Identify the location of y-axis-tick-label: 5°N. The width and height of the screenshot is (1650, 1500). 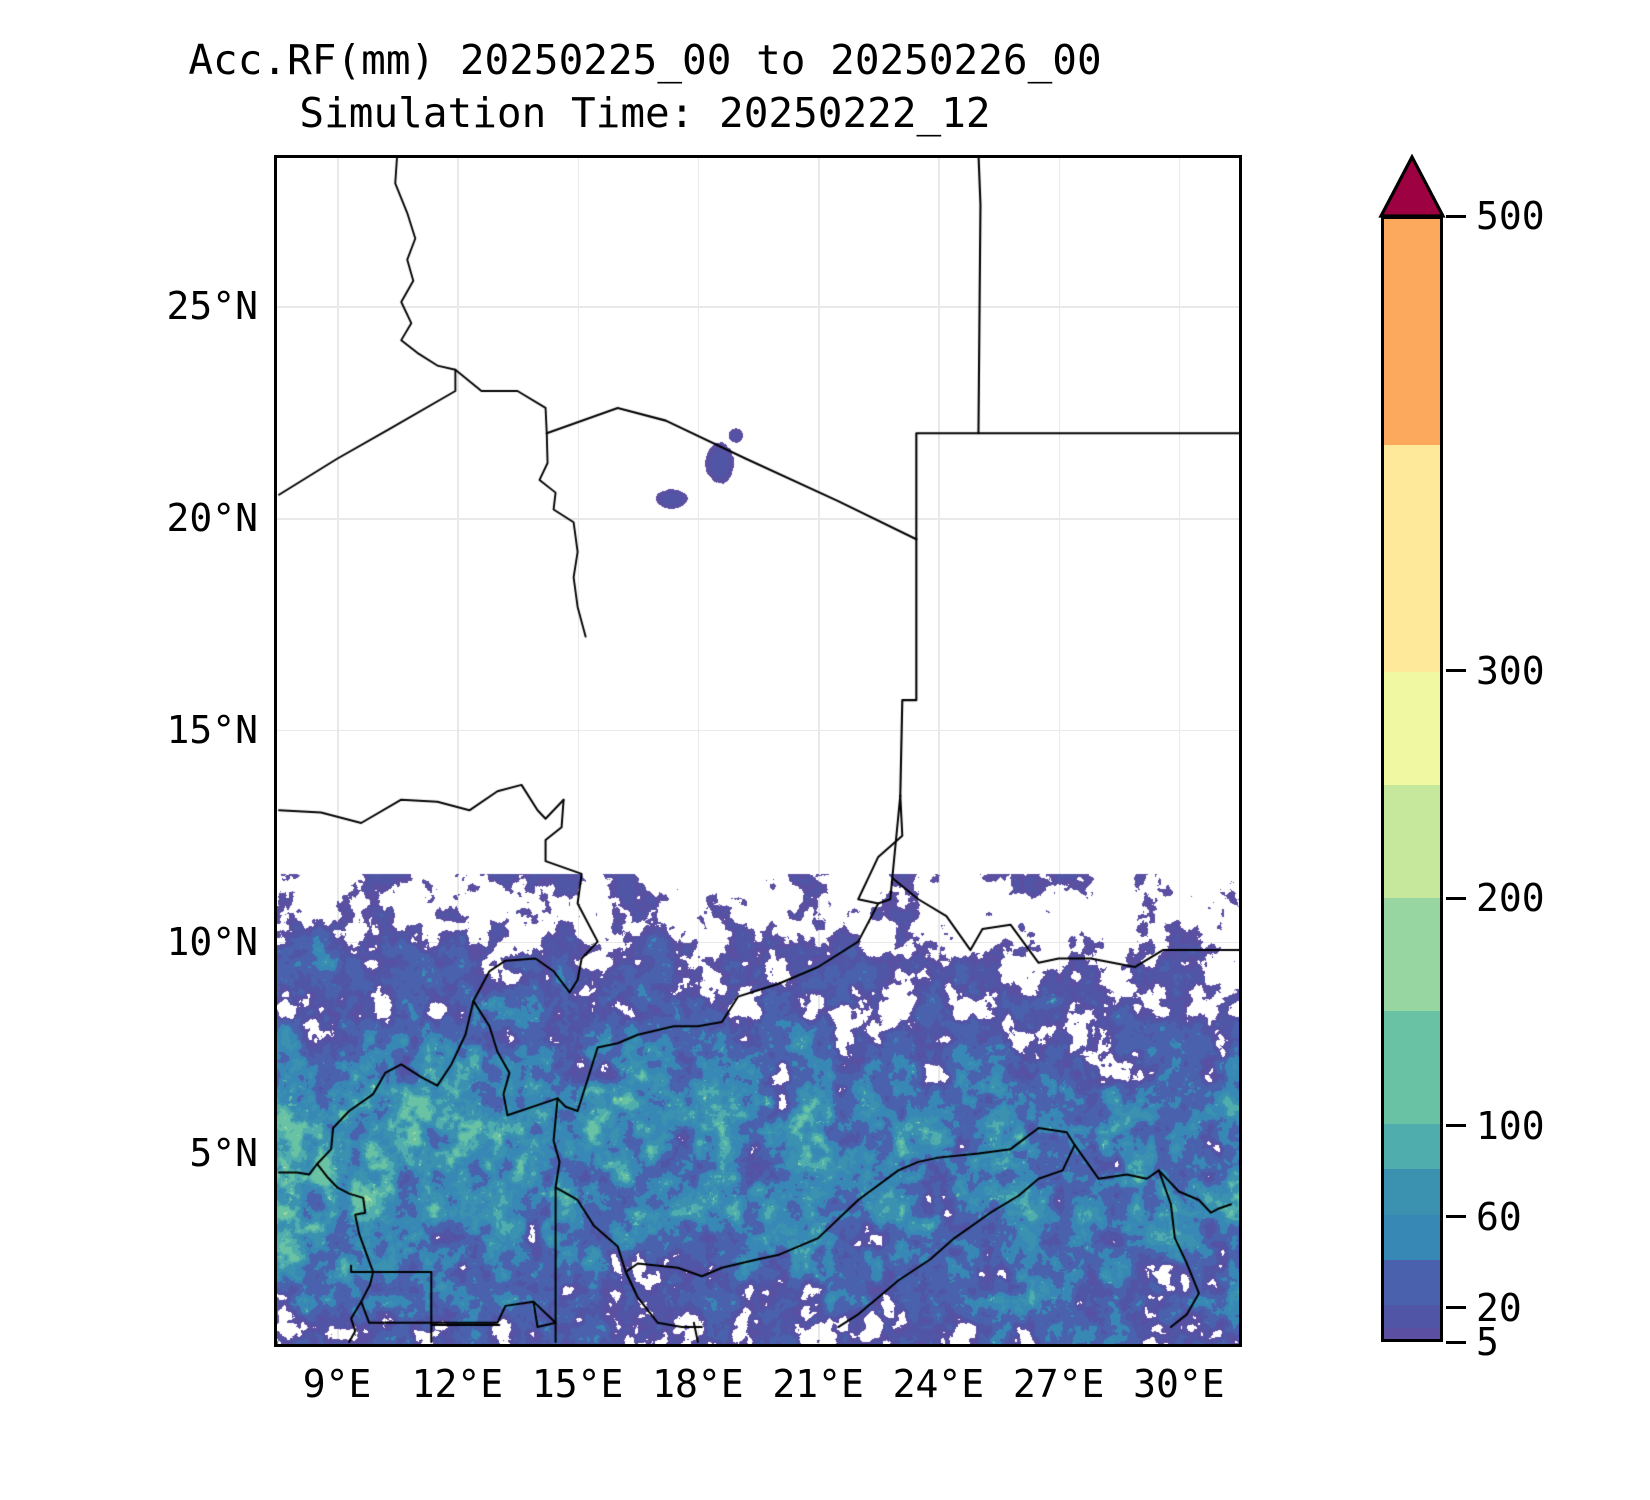
(223, 1153).